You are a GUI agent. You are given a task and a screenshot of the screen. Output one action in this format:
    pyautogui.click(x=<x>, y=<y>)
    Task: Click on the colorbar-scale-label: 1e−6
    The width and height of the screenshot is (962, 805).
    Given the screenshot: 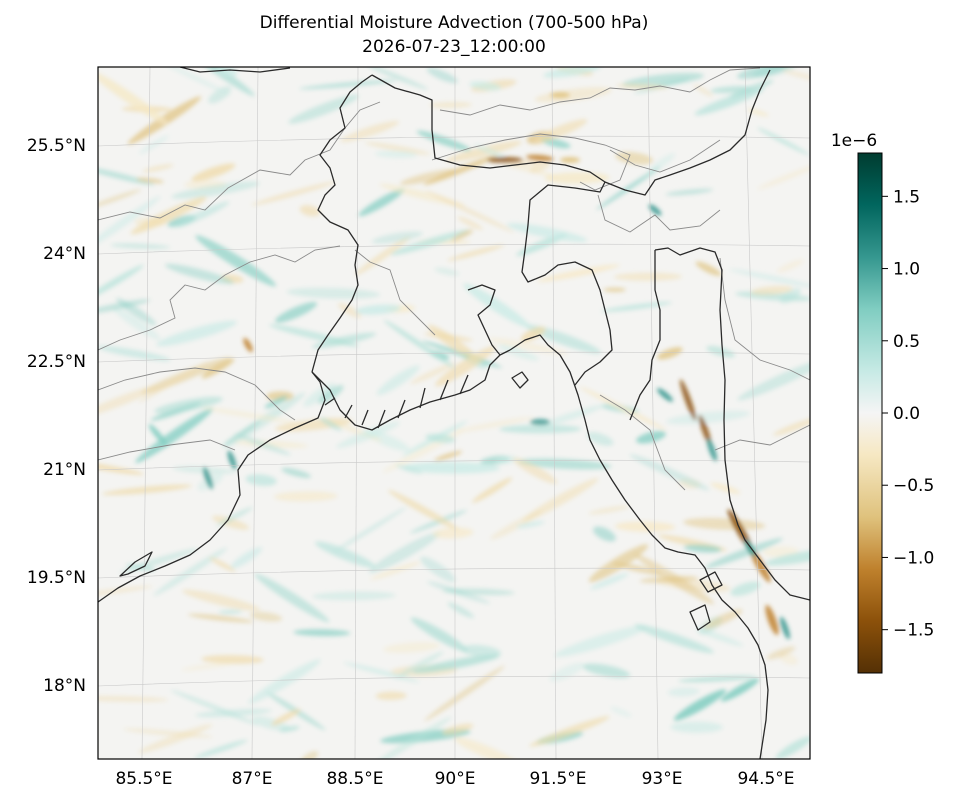 What is the action you would take?
    pyautogui.click(x=854, y=141)
    